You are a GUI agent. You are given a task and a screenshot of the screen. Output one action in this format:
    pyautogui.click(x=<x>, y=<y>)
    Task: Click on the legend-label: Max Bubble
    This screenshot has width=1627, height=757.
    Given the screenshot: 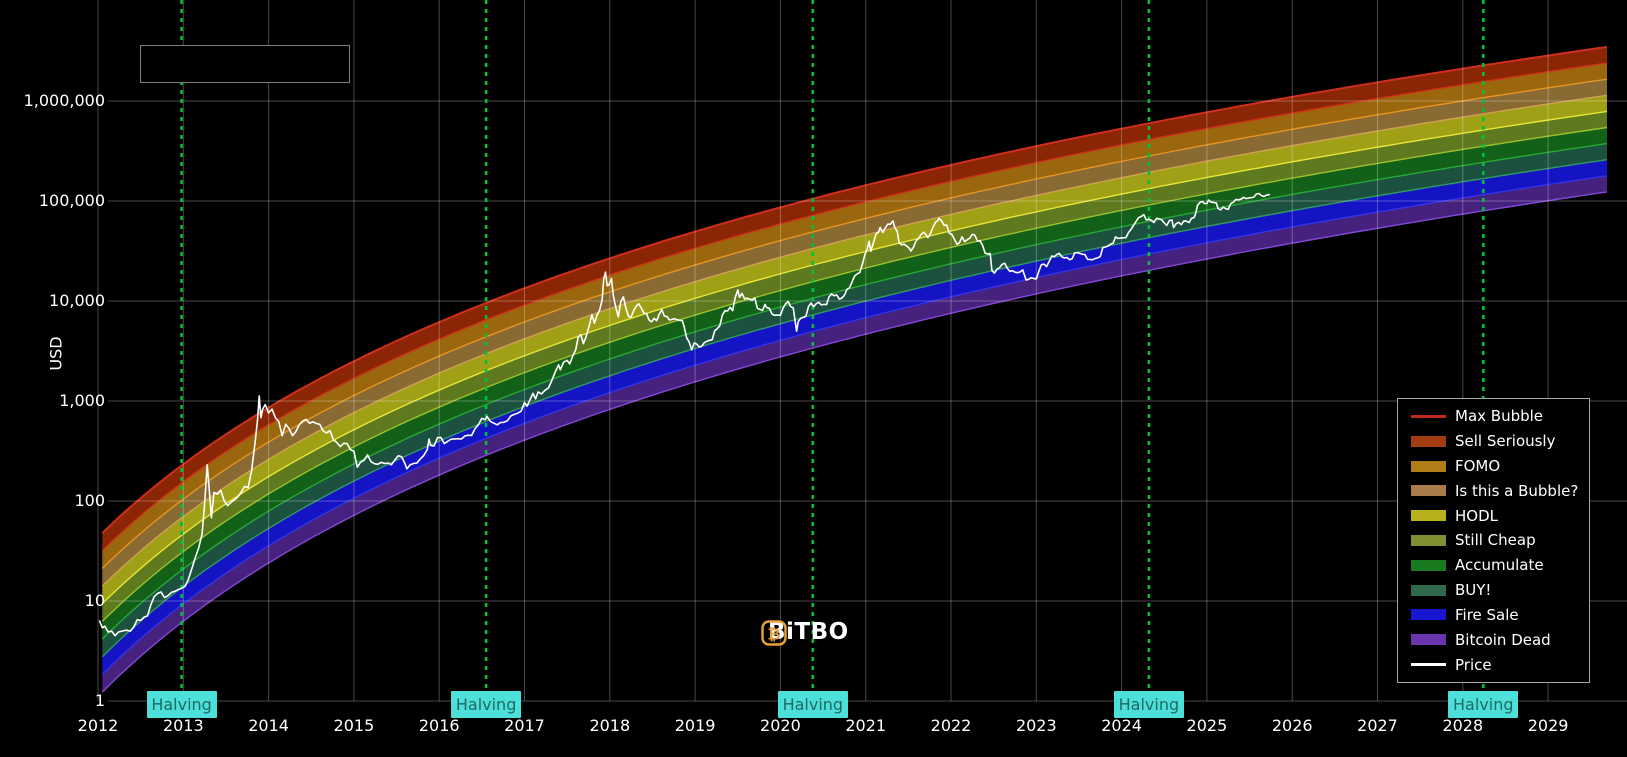 What is the action you would take?
    pyautogui.click(x=1499, y=416)
    